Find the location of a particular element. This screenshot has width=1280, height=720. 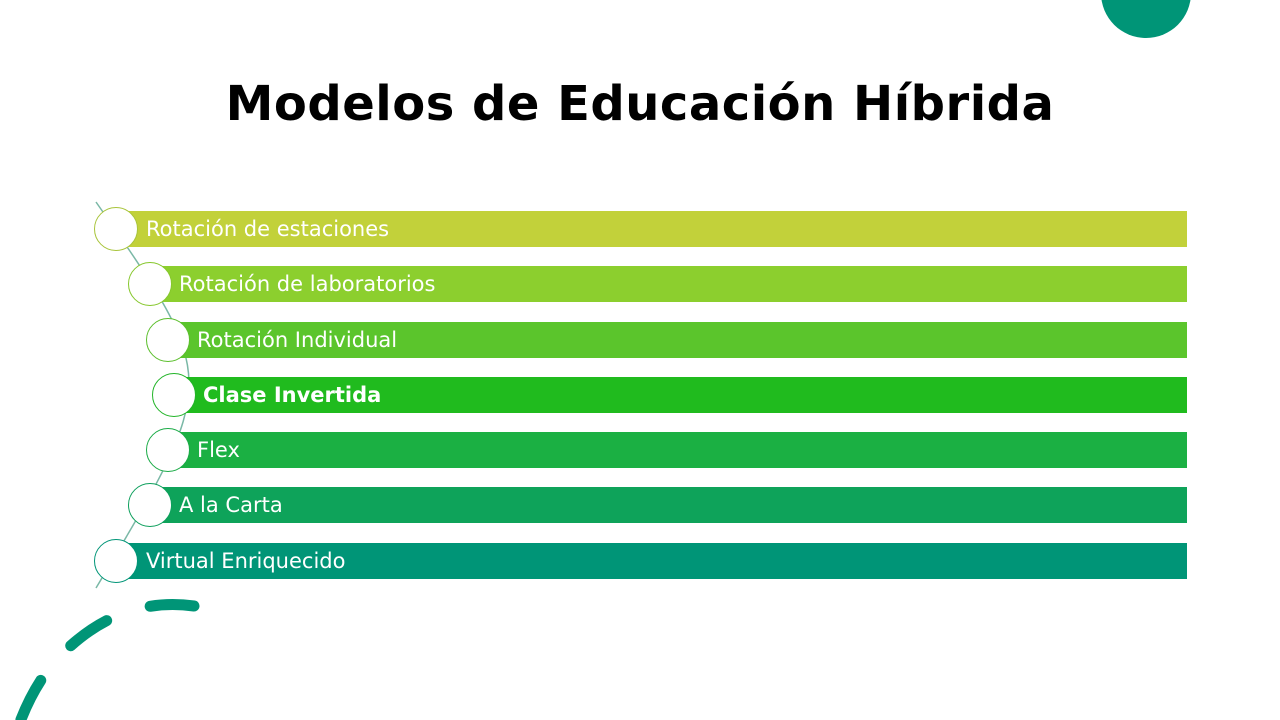

list-item-bar: Virtual Enriquecido is located at coordinates (651, 561).